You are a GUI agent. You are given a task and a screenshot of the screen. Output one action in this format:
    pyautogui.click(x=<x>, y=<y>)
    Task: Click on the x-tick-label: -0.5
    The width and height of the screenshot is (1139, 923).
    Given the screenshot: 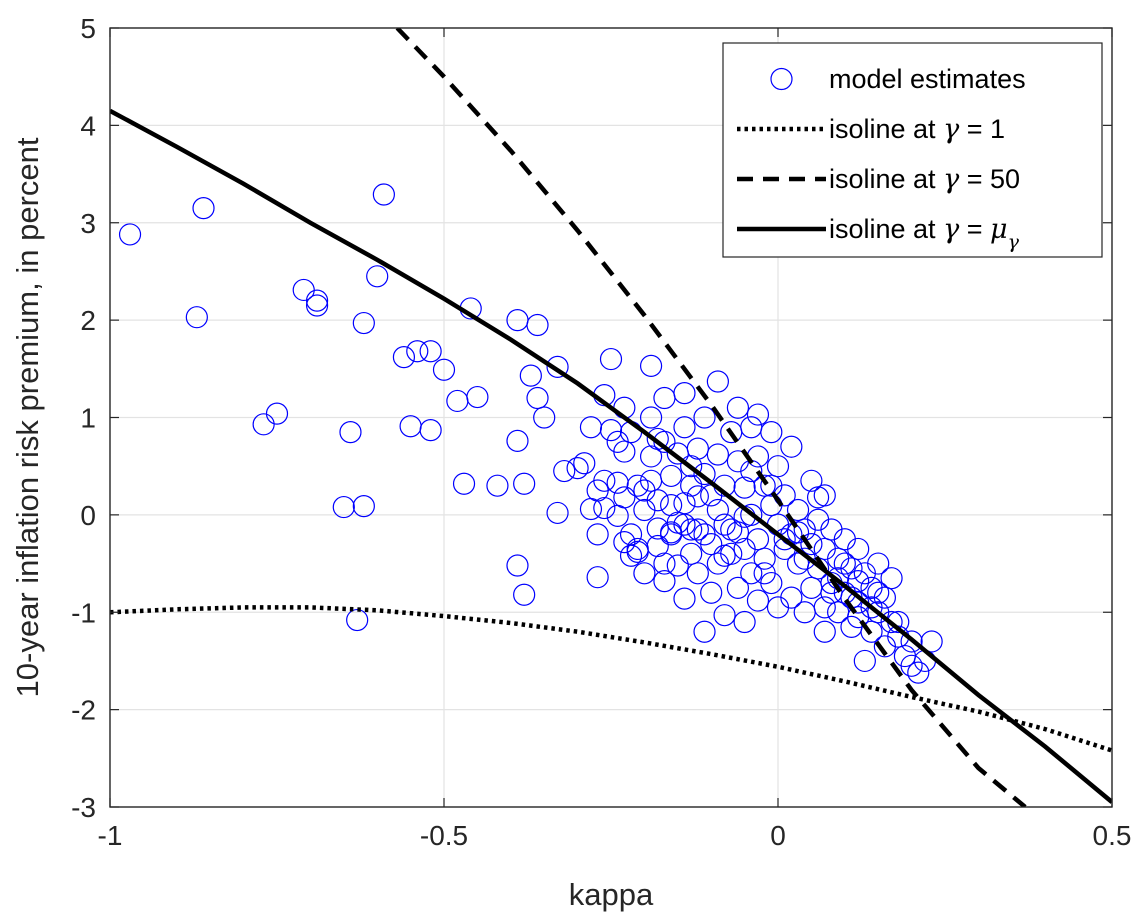 What is the action you would take?
    pyautogui.click(x=444, y=835)
    